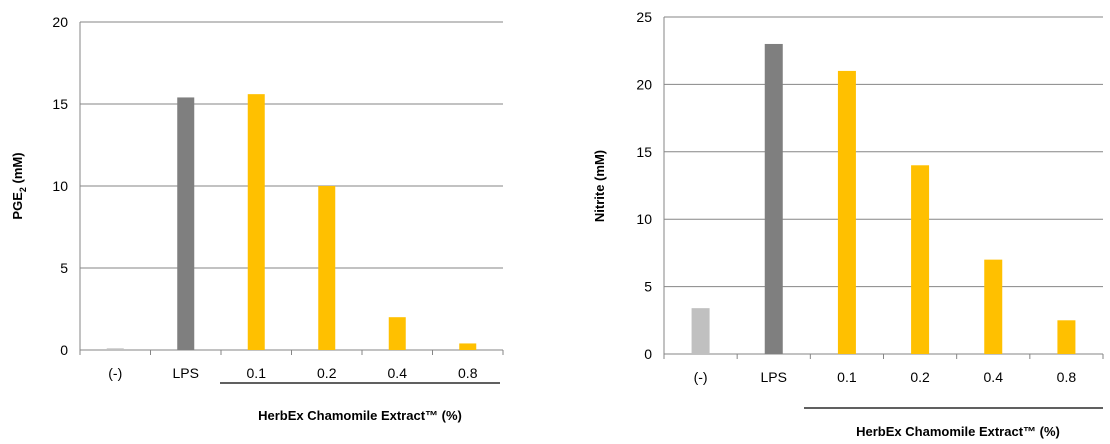  I want to click on y-axis-label-unit: (mM), so click(17, 169).